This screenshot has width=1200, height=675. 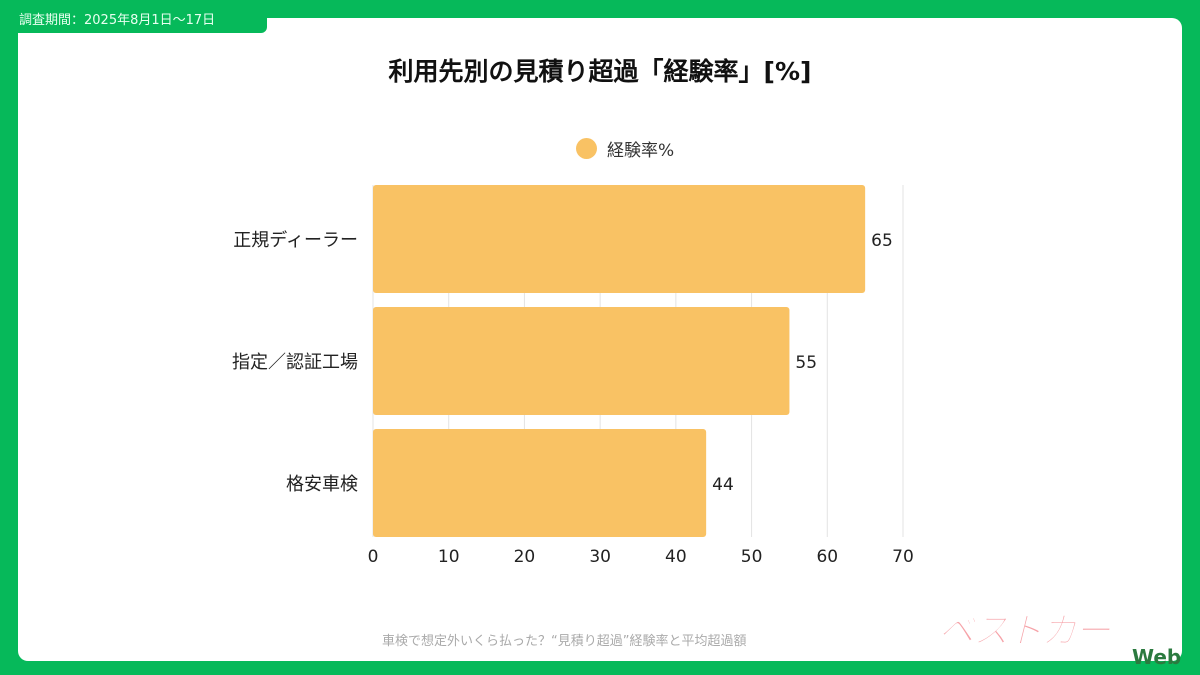 I want to click on period-tab: 調査期間：2025年8月1日〜17日, so click(x=133, y=16).